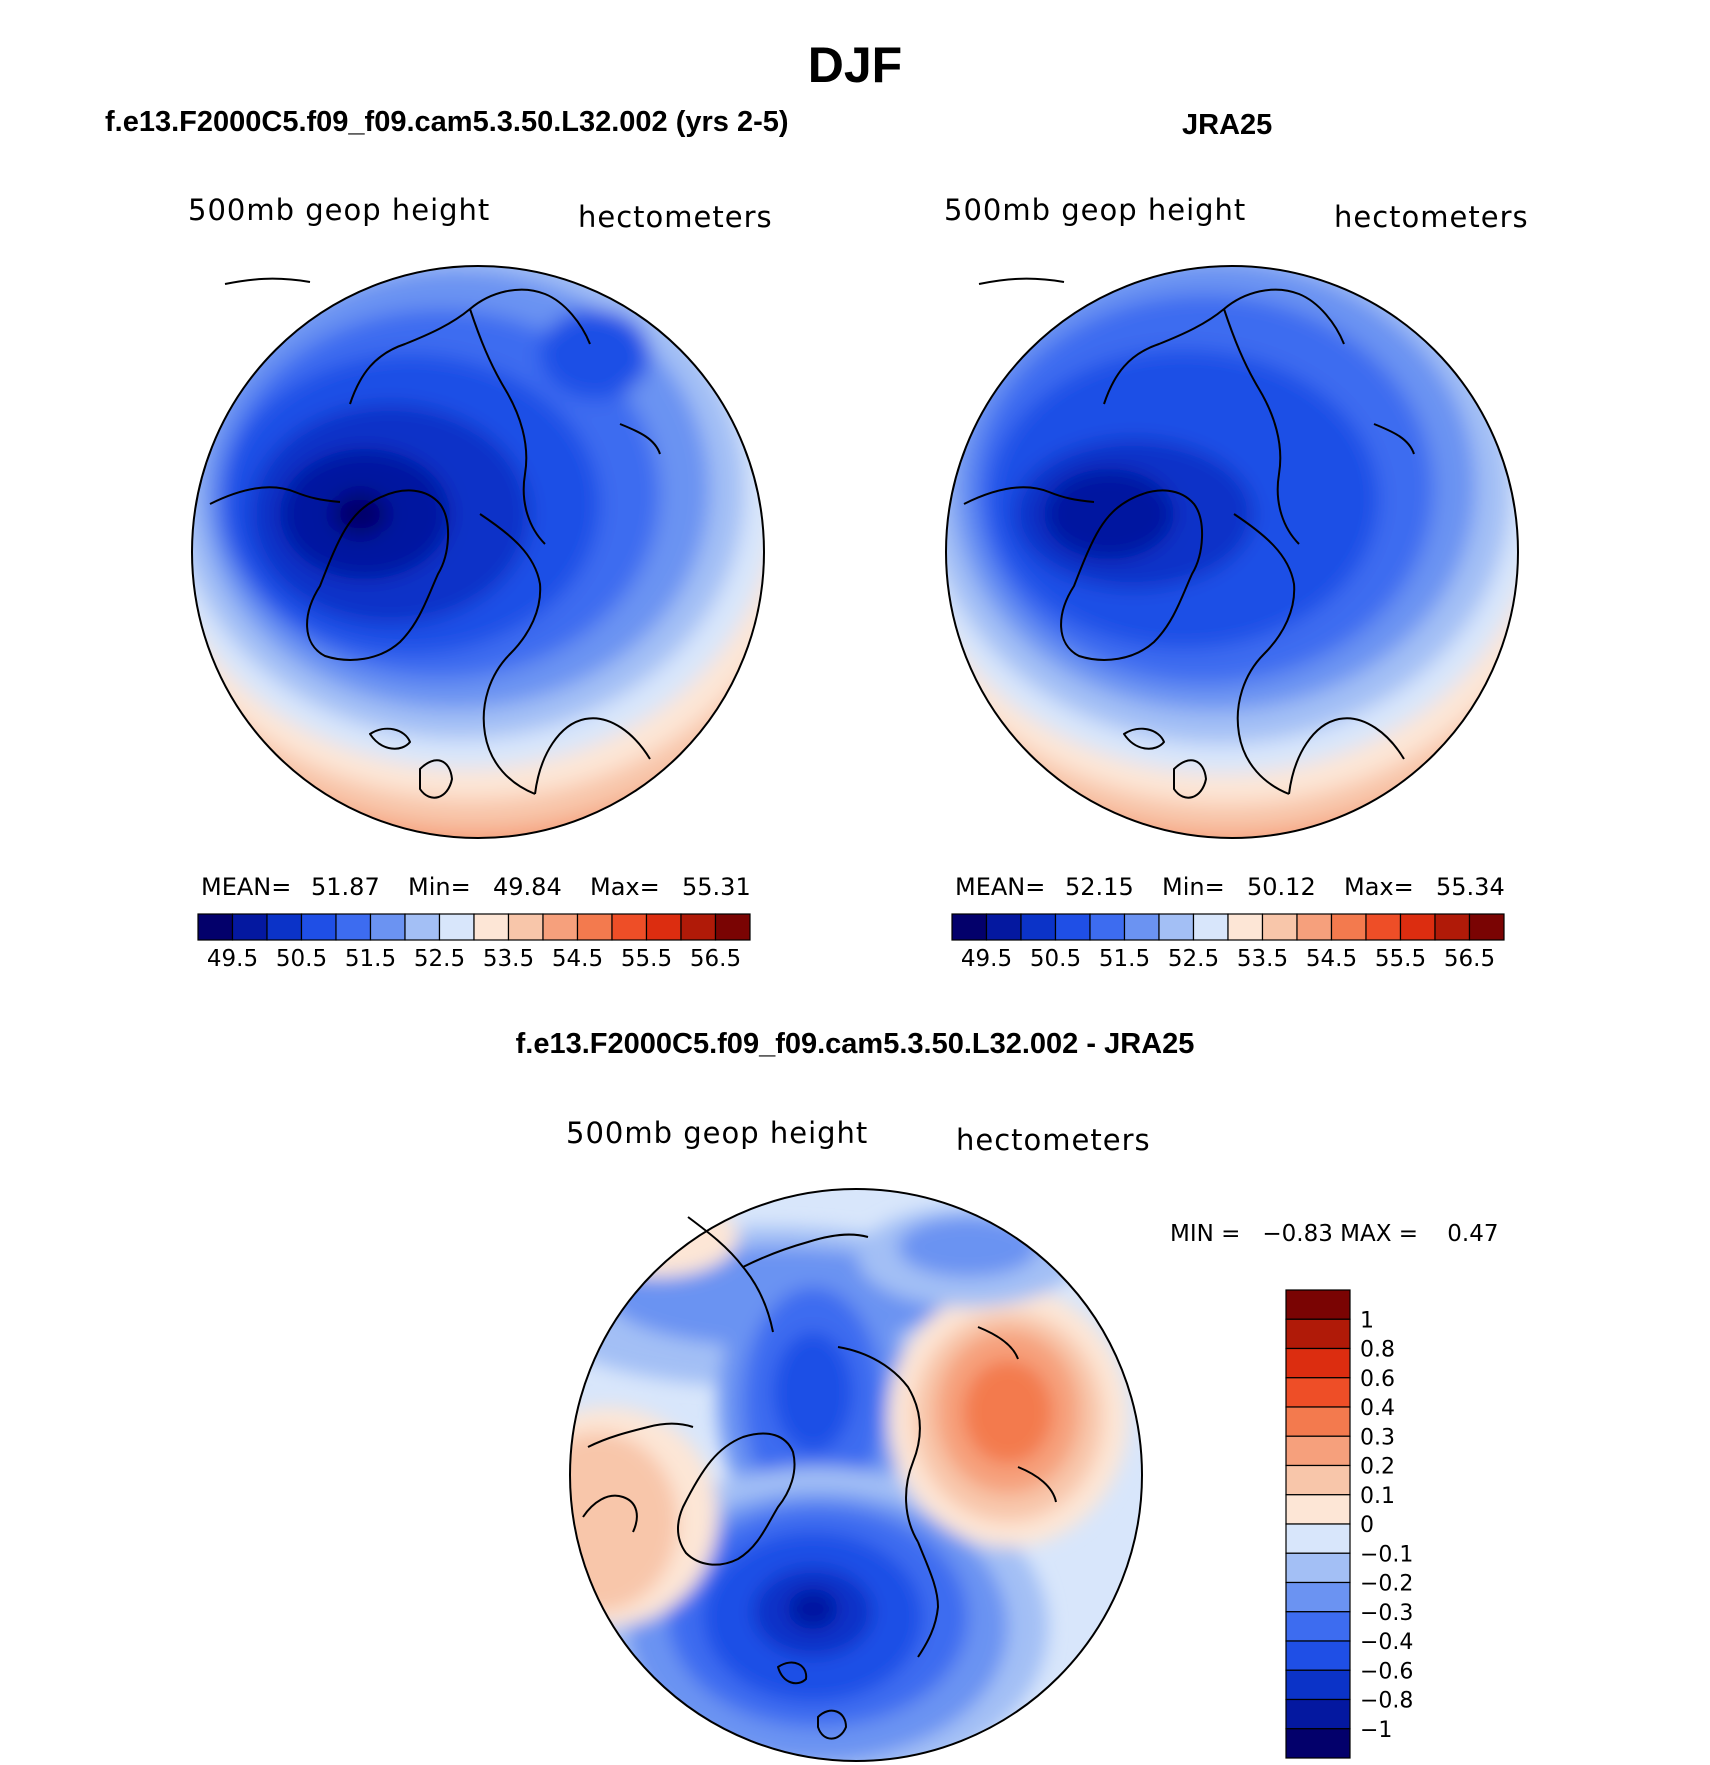 Image resolution: width=1710 pixels, height=1765 pixels. I want to click on obs-colorbar-tick-label: 49.5, so click(986, 959).